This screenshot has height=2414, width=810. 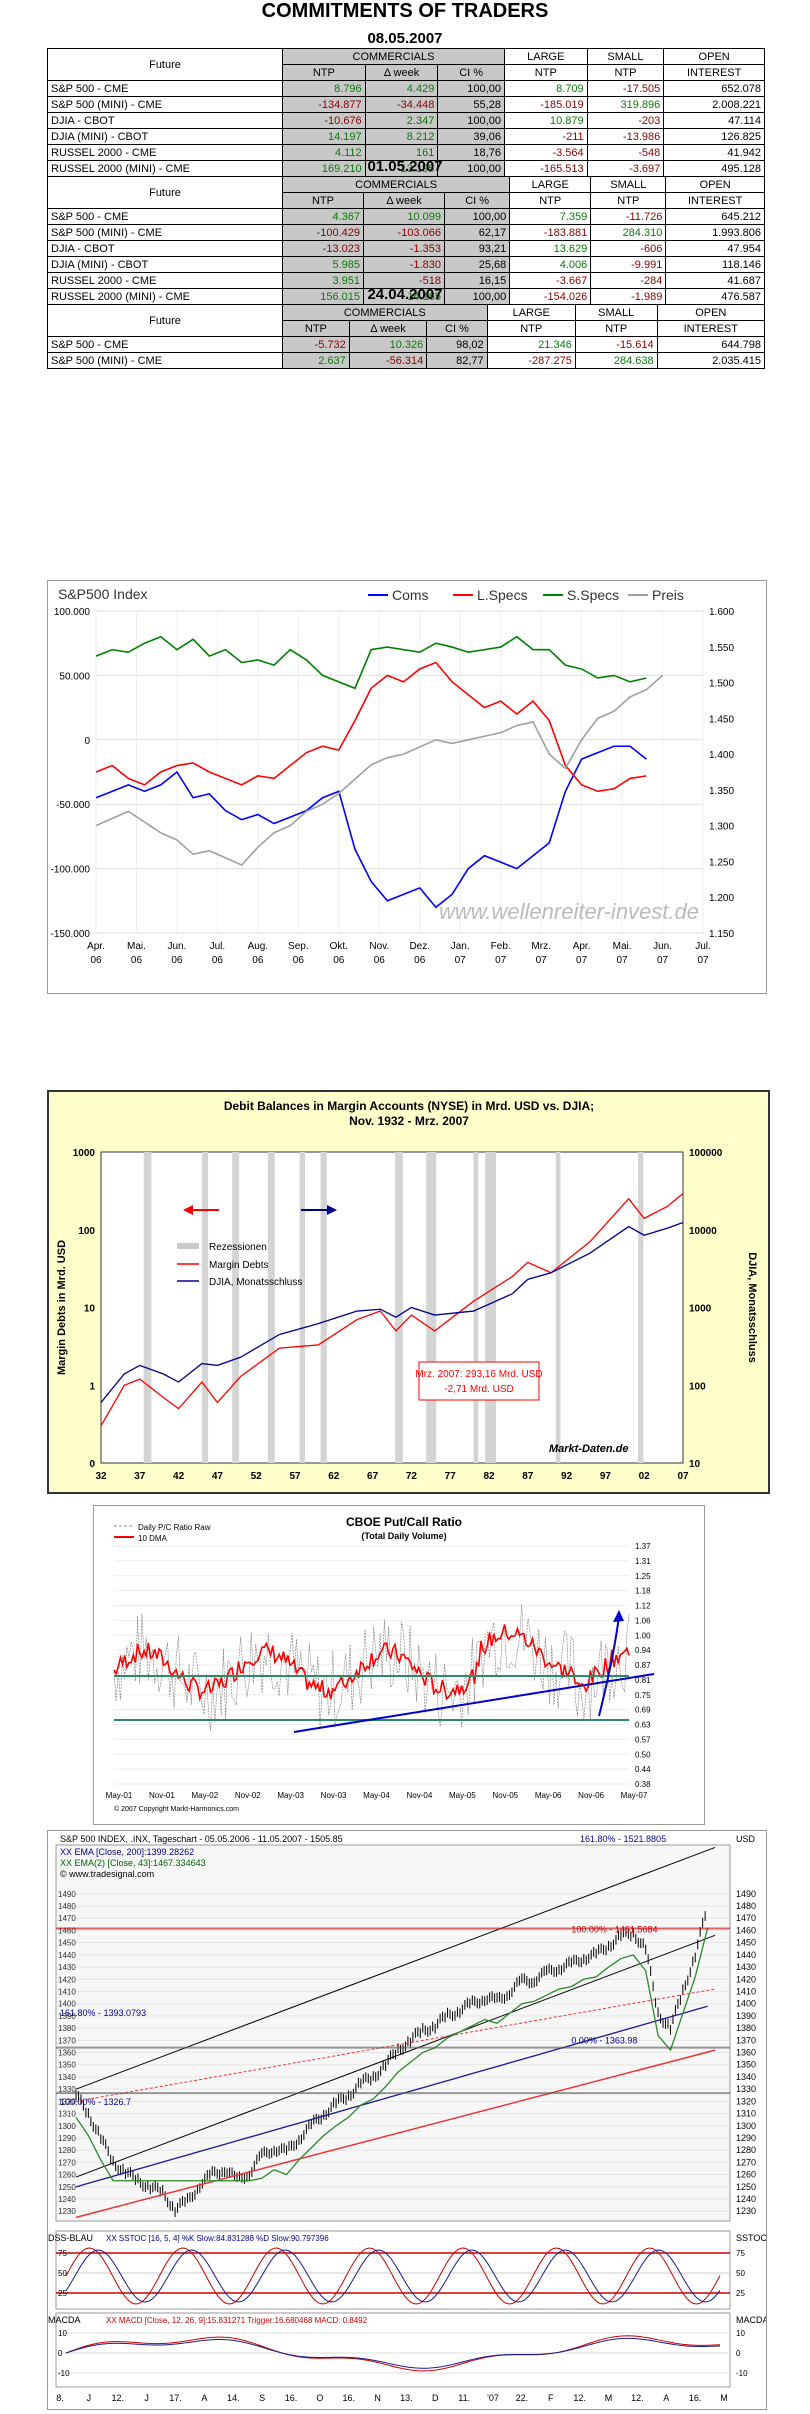 I want to click on panel-right-label: MACDA, so click(x=751, y=2320).